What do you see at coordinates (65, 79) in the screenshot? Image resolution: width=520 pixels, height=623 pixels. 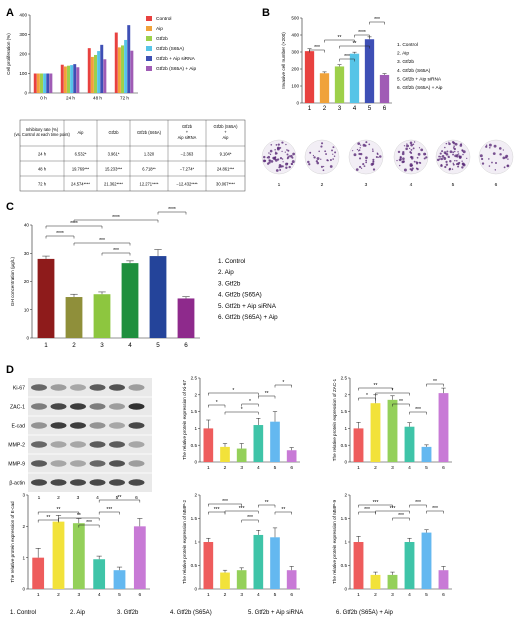 I see `bar-24 h-Aip` at bounding box center [65, 79].